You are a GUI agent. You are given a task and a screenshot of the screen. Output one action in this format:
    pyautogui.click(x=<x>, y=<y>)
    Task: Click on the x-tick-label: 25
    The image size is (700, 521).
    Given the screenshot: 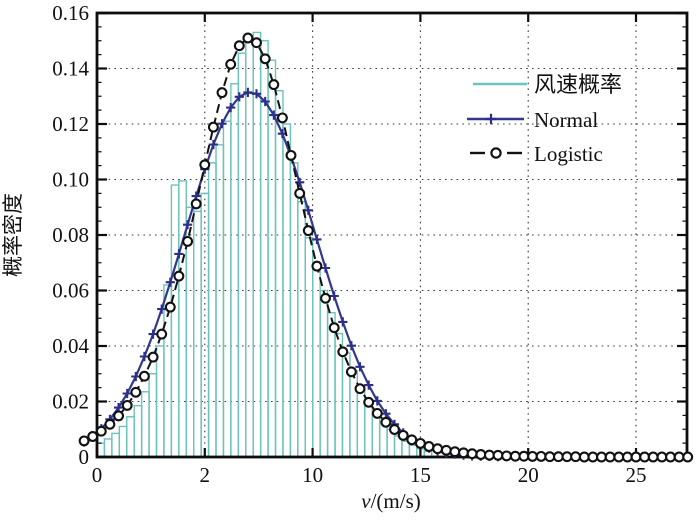 What is the action you would take?
    pyautogui.click(x=636, y=475)
    